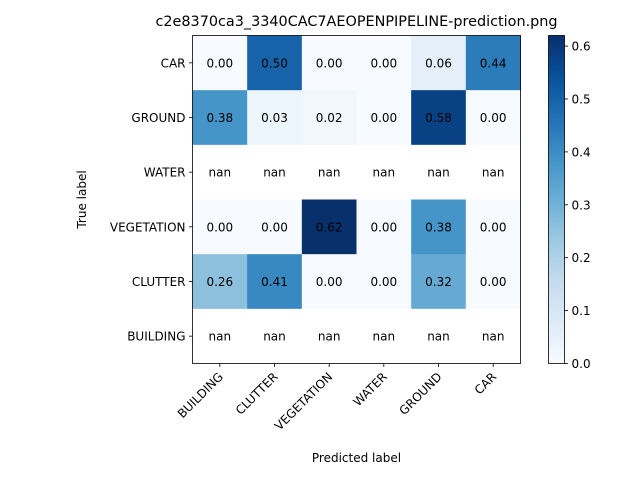 The image size is (640, 480). What do you see at coordinates (82, 199) in the screenshot?
I see `y-axis-title: True label` at bounding box center [82, 199].